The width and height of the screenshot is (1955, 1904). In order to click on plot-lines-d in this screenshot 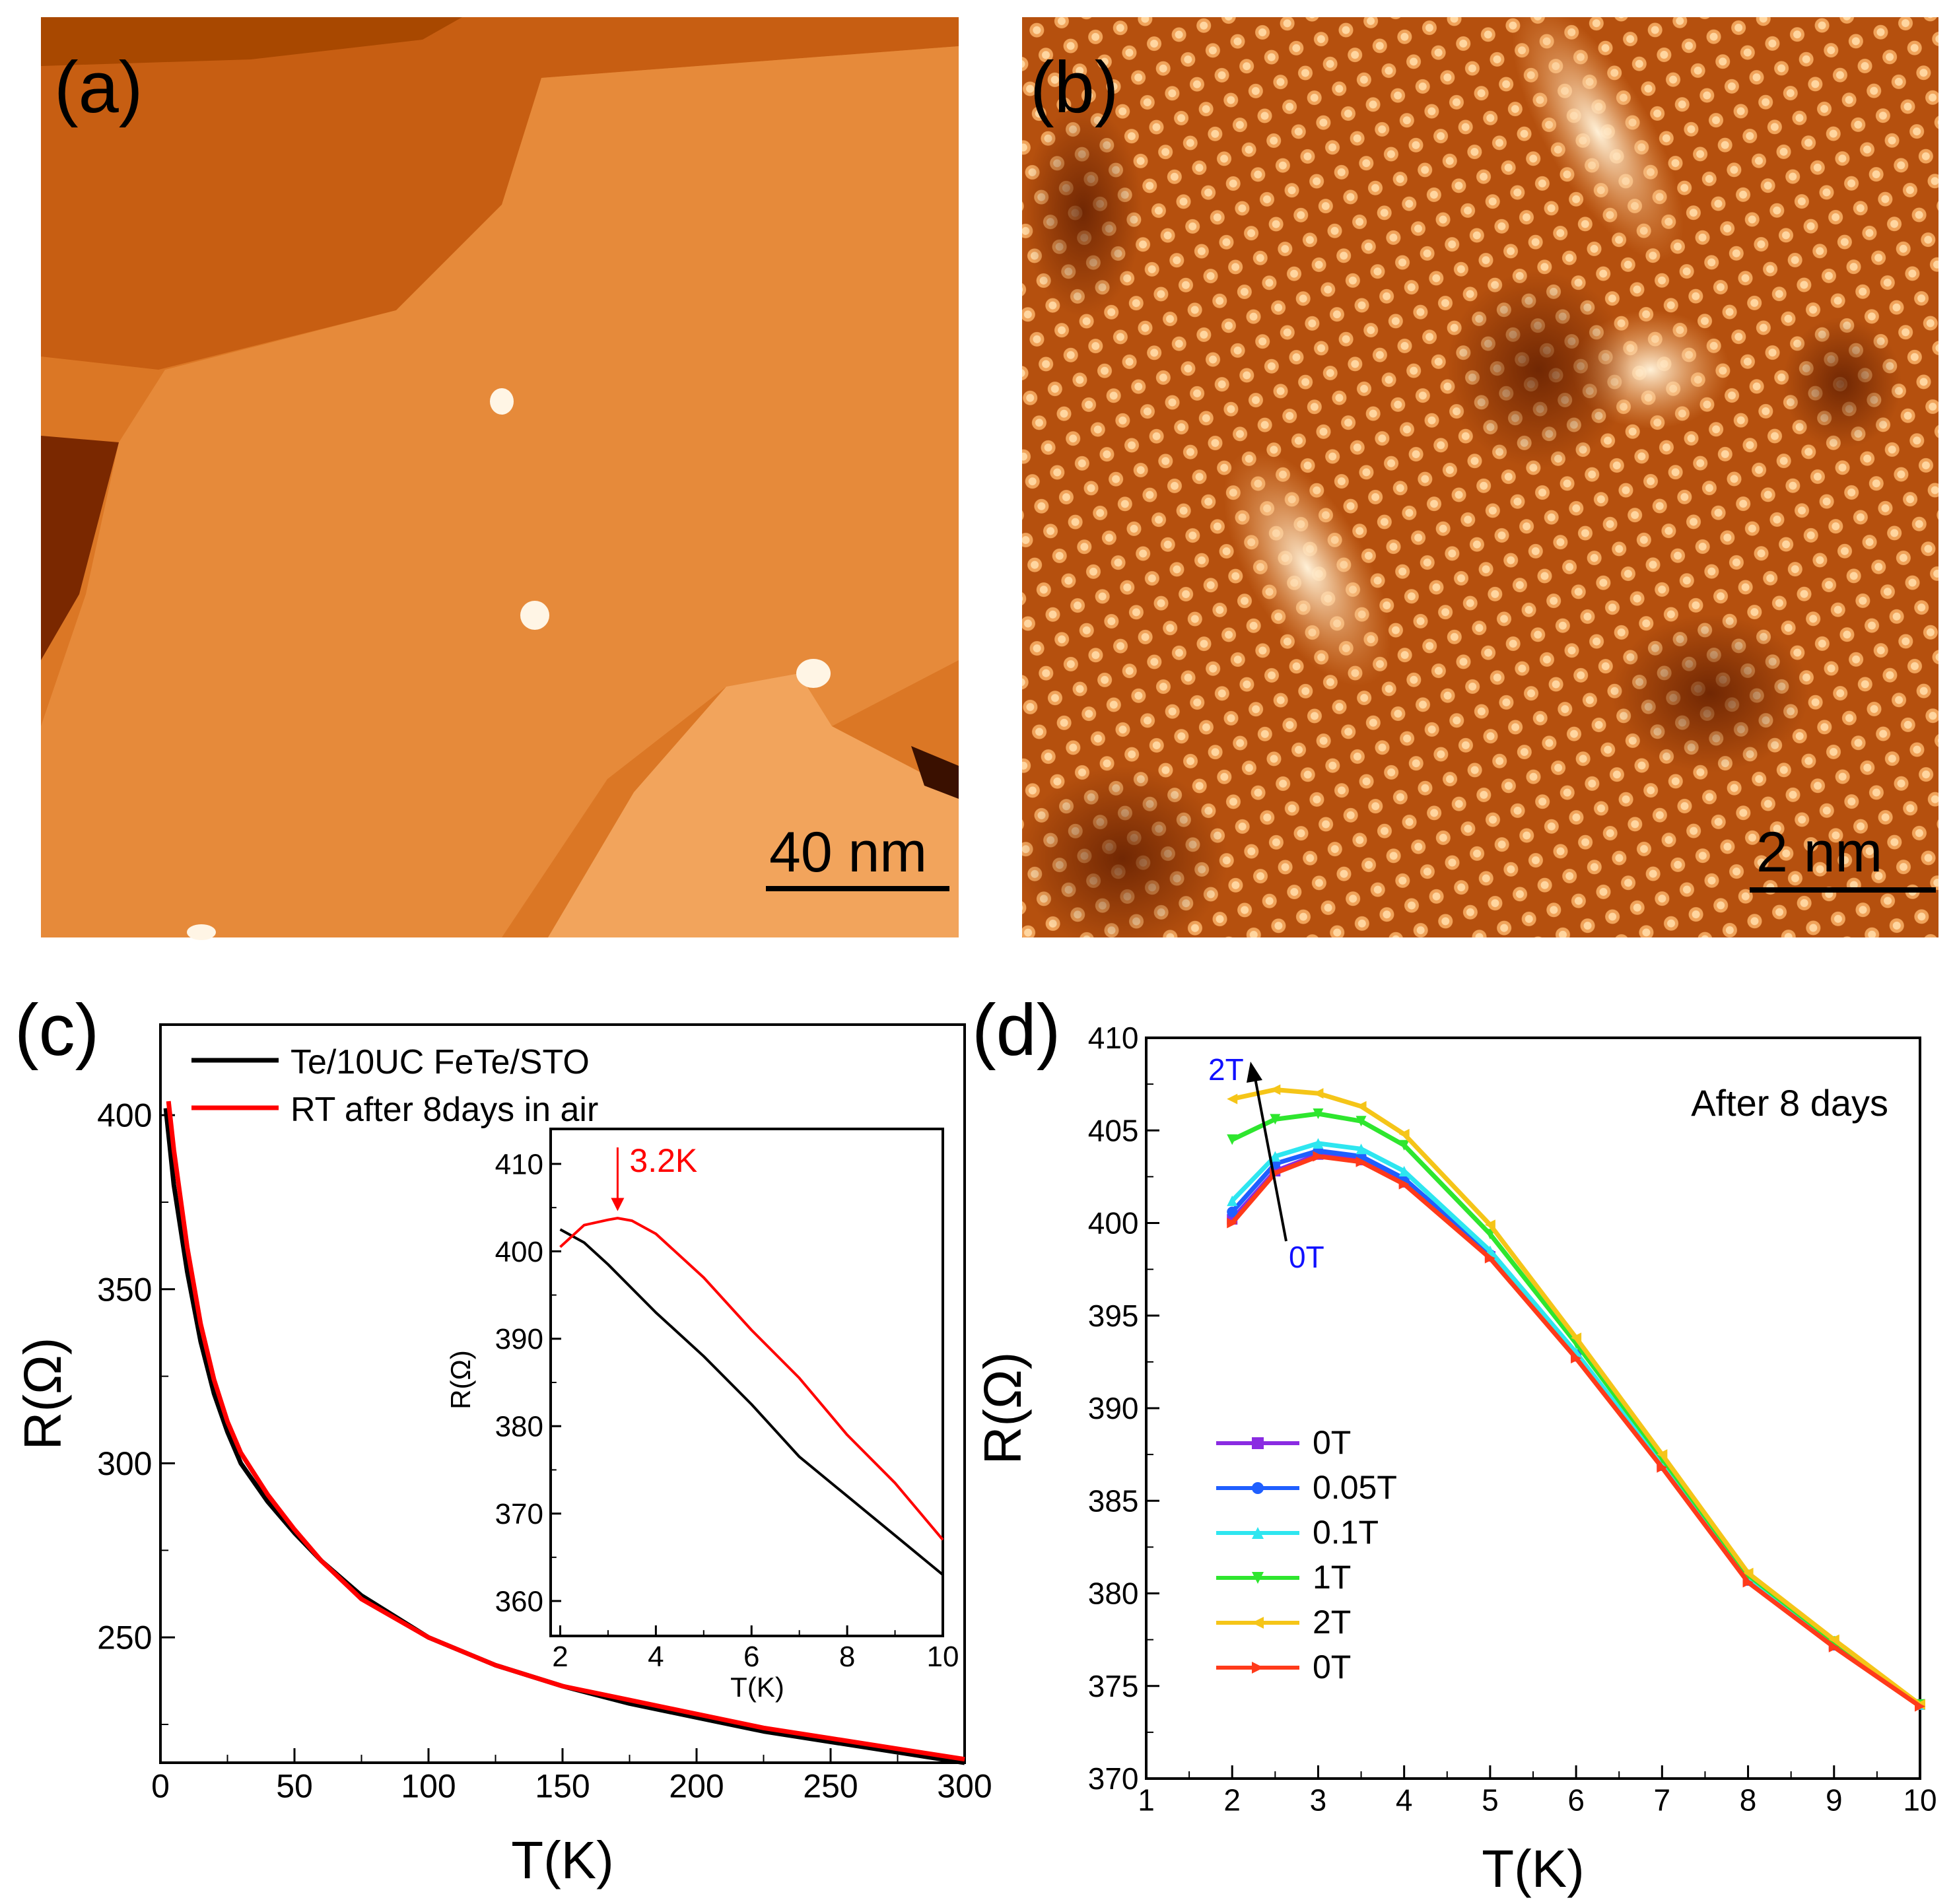, I will do `click(1576, 1398)`.